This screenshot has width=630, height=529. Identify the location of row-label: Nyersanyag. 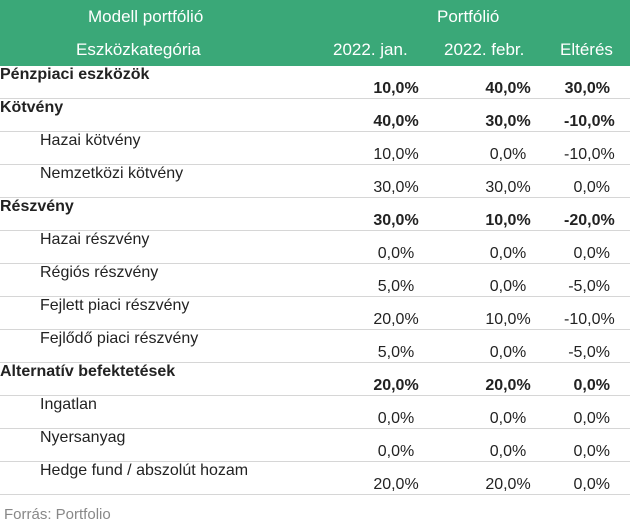
(170, 445).